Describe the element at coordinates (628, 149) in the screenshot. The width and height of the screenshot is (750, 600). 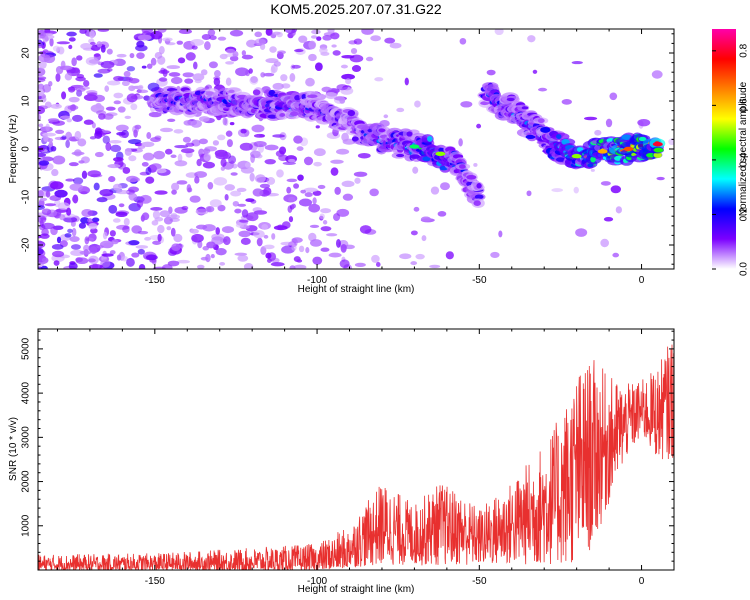
I see `ridge-peak` at that location.